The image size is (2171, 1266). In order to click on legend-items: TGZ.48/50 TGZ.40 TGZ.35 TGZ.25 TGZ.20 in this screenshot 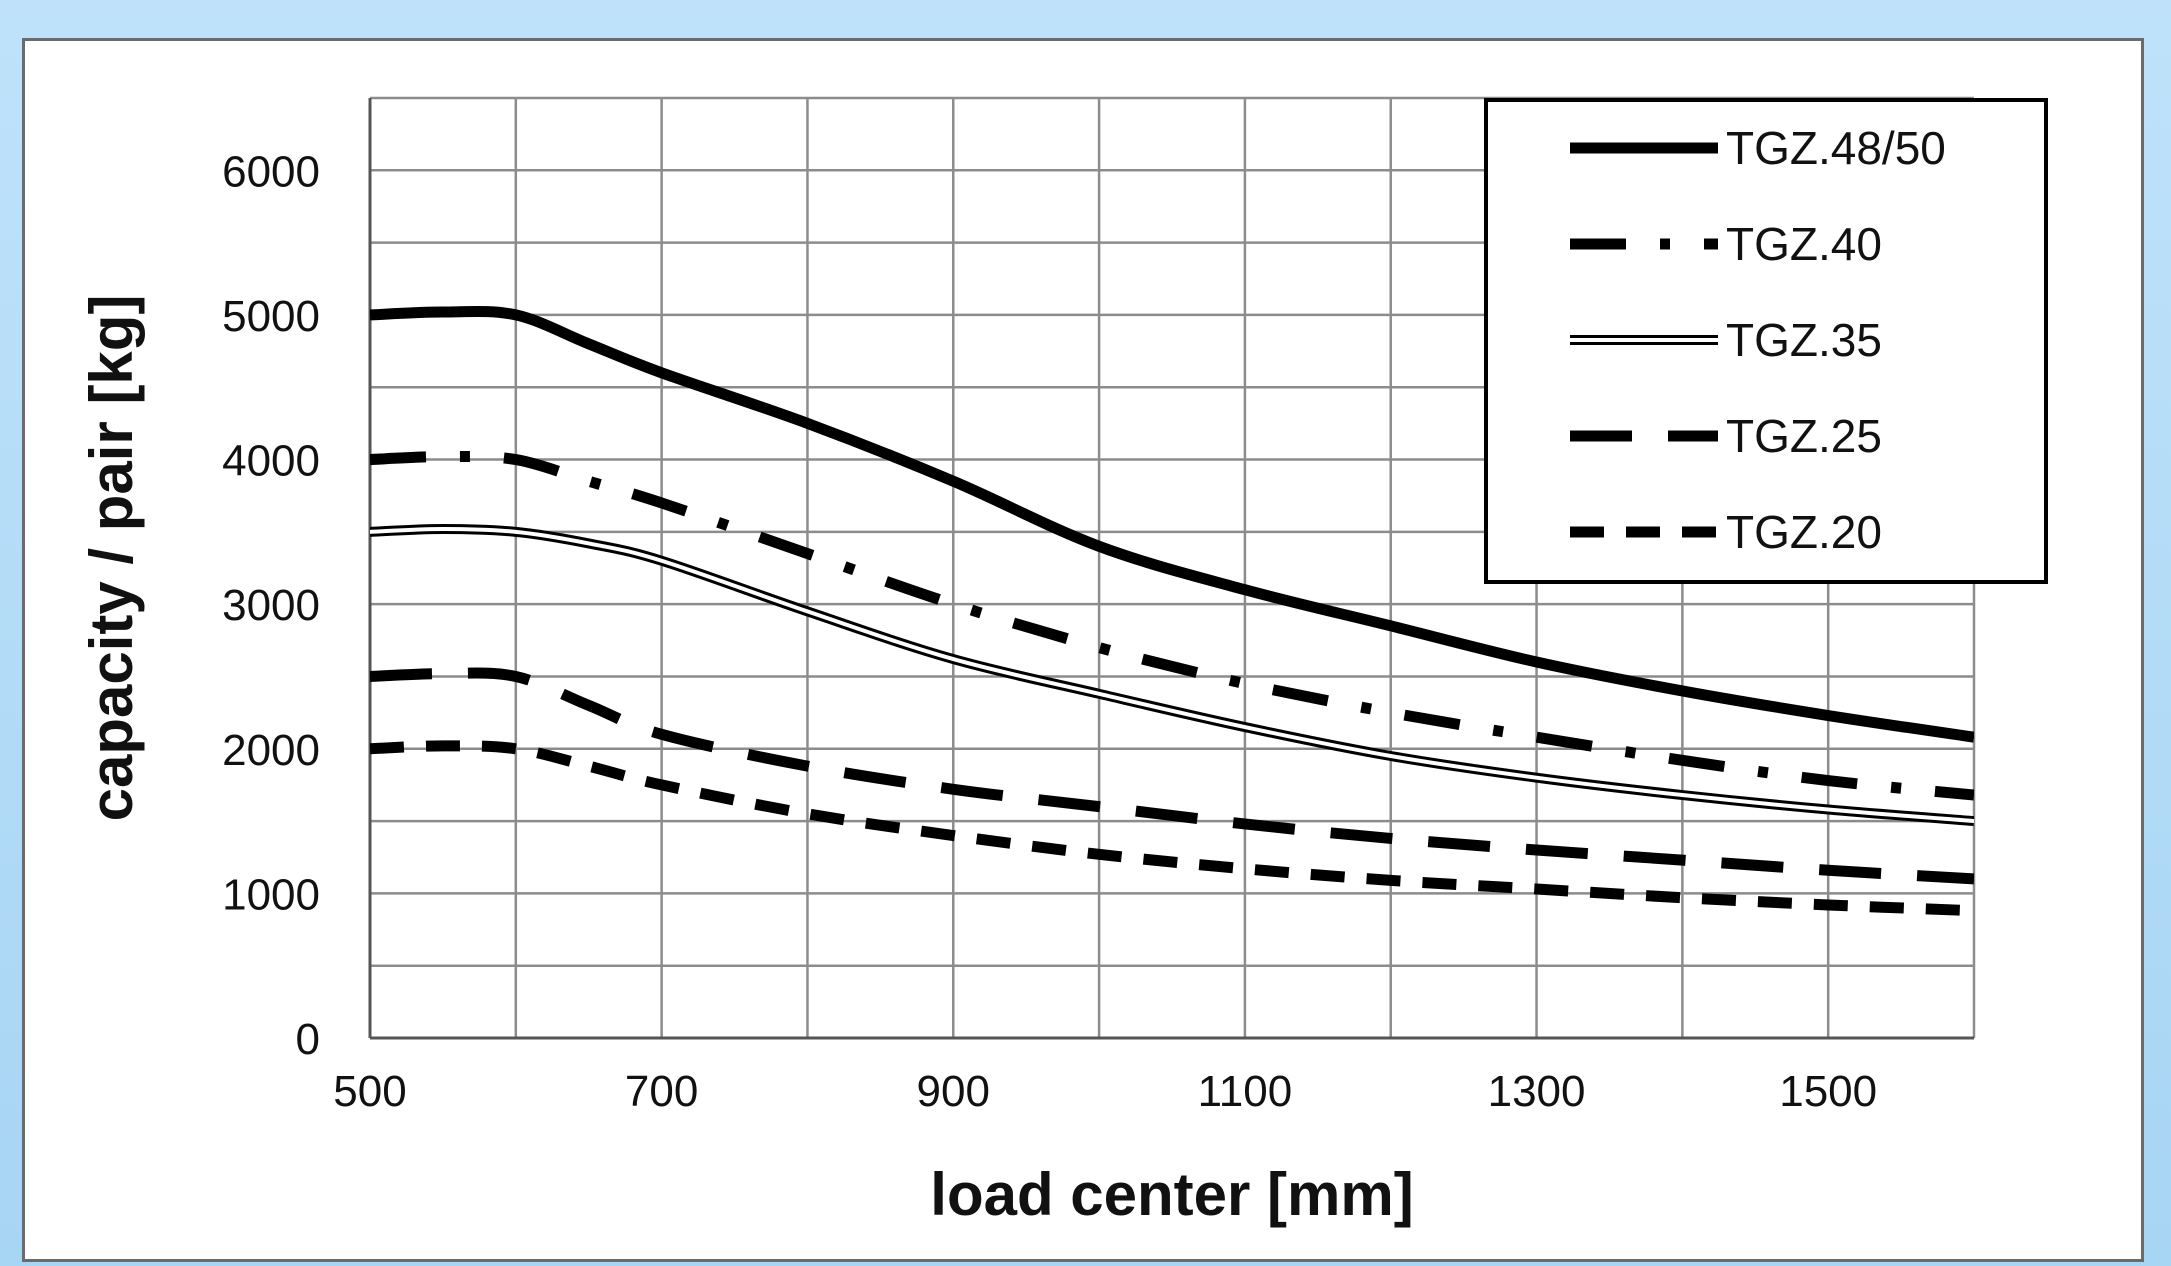, I will do `click(1758, 340)`.